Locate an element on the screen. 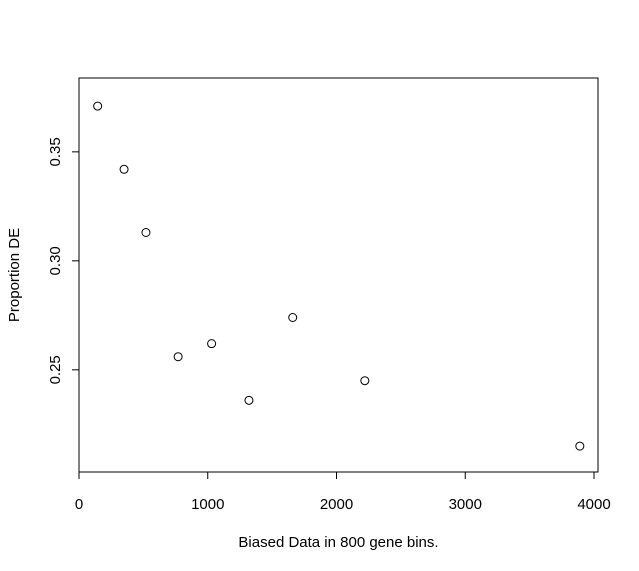 The height and width of the screenshot is (571, 639). y-tick-label: 0.25 is located at coordinates (55, 369).